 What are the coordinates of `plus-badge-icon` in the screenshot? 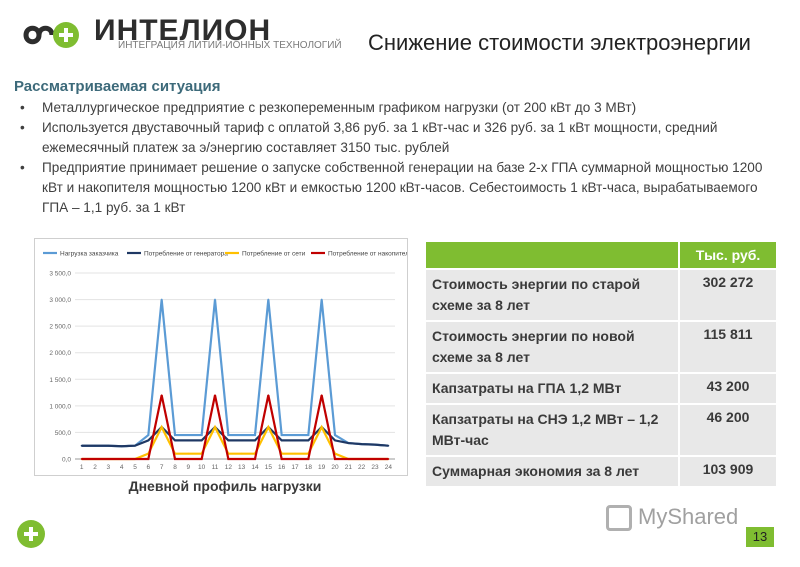 It's located at (31, 534).